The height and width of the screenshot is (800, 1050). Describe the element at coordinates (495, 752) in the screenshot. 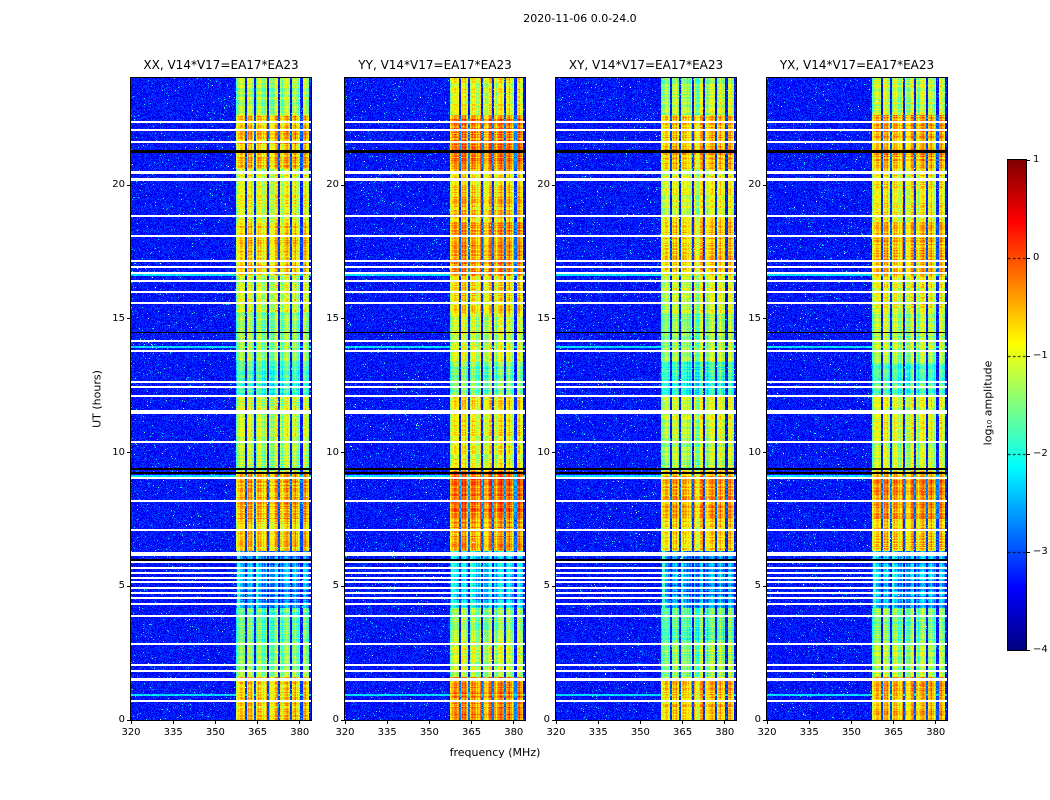

I see `x-axis-label: frequency (MHz)` at that location.